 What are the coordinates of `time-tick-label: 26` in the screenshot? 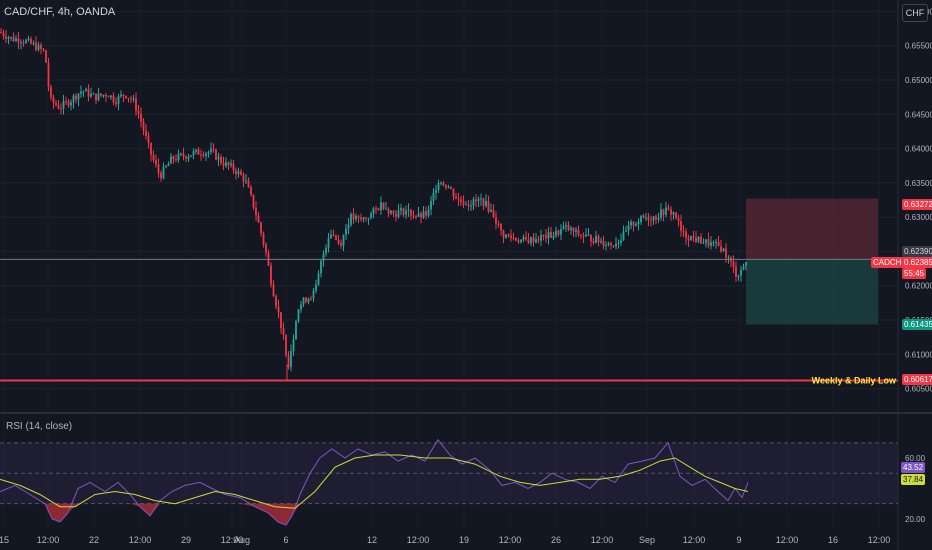 It's located at (556, 540).